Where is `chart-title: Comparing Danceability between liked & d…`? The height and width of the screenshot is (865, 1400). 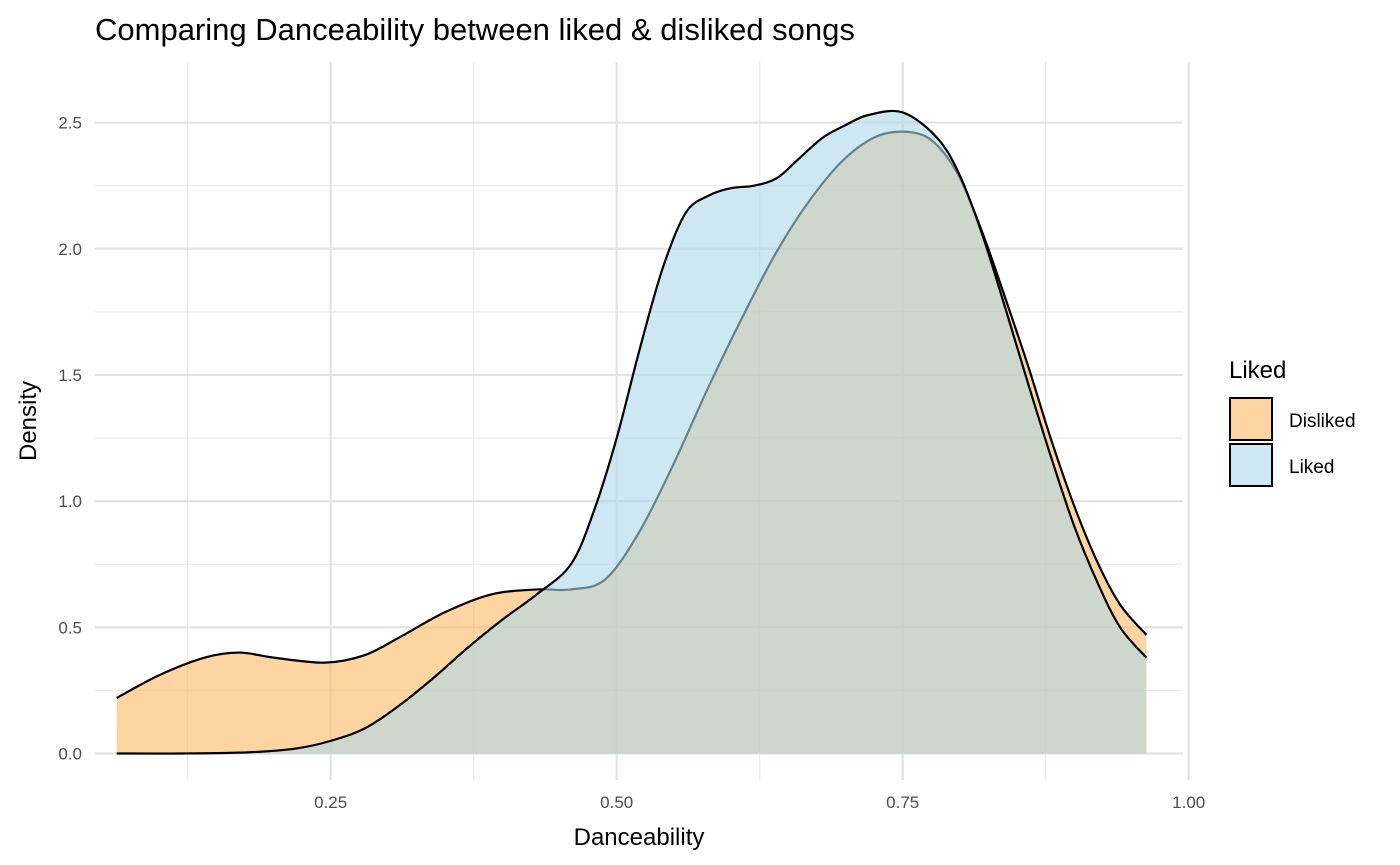
chart-title: Comparing Danceability between liked & d… is located at coordinates (475, 29).